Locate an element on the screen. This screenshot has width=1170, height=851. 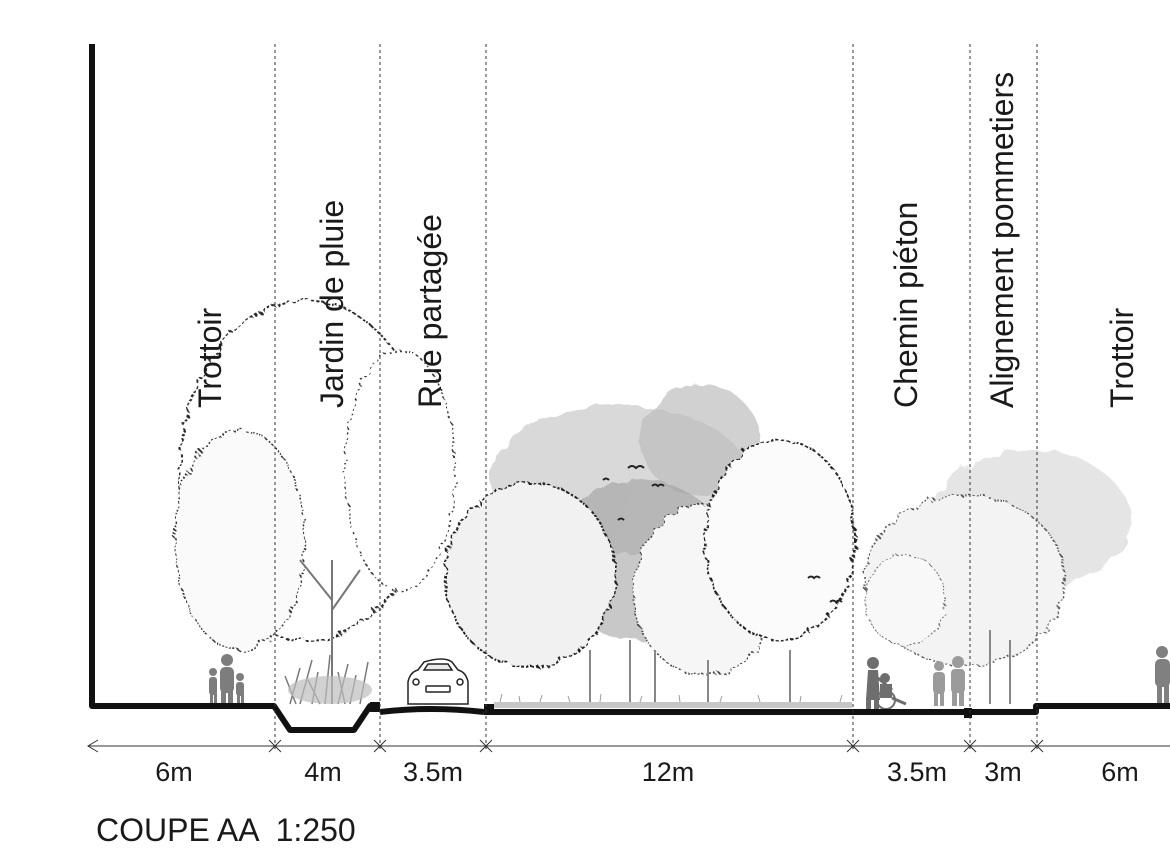
wheelchair-pair is located at coordinates (886, 683).